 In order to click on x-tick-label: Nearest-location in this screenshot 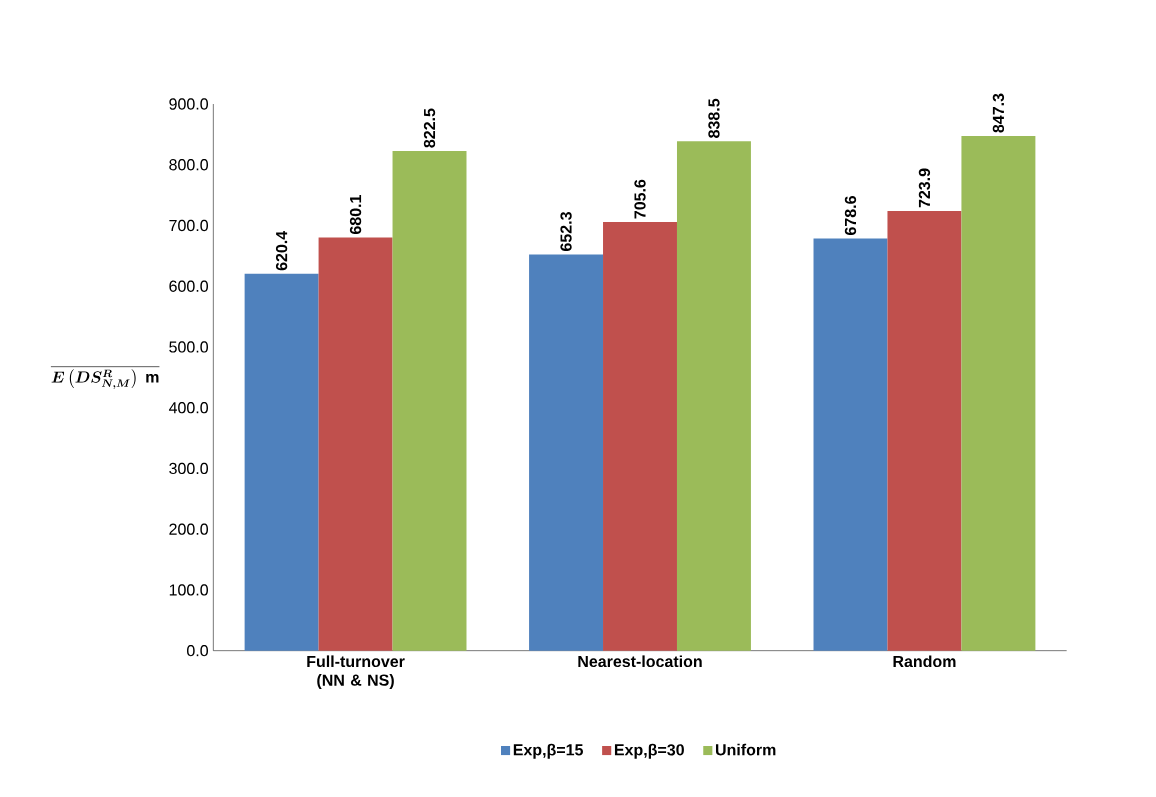, I will do `click(640, 661)`.